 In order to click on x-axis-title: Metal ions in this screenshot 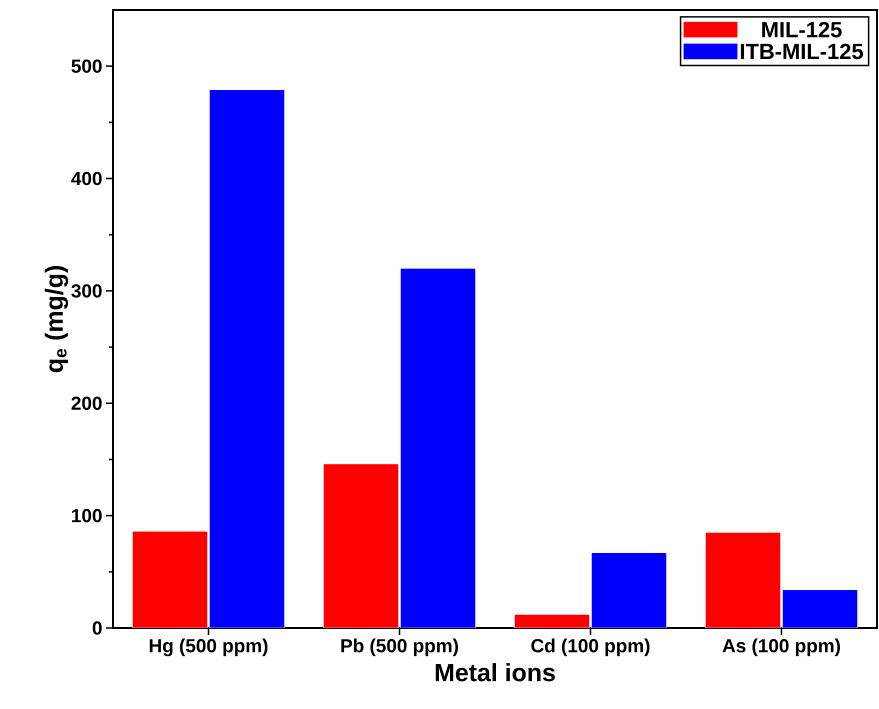, I will do `click(495, 672)`.